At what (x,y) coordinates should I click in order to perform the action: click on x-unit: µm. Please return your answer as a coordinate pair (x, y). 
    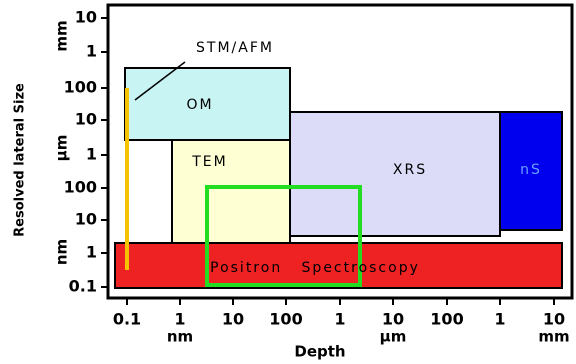
    Looking at the image, I should click on (393, 337).